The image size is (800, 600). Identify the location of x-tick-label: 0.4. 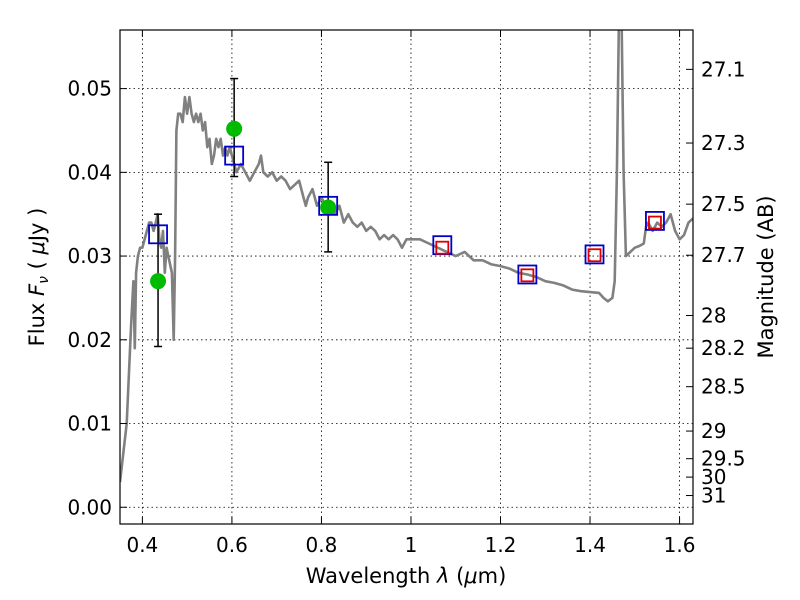
(142, 545).